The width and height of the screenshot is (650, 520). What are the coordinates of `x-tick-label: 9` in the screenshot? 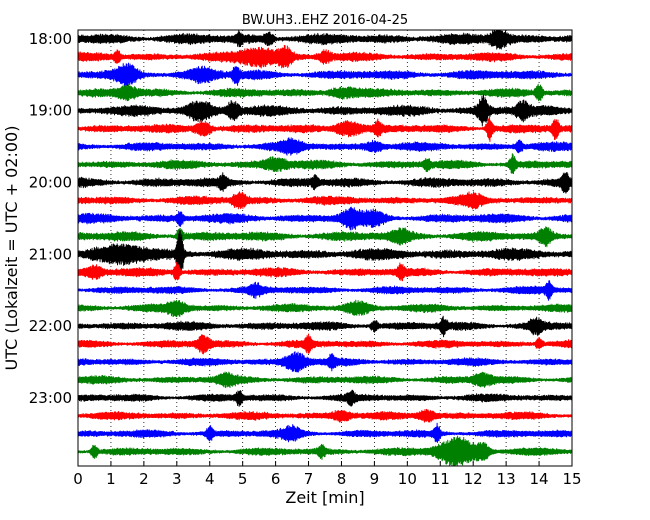 It's located at (375, 479).